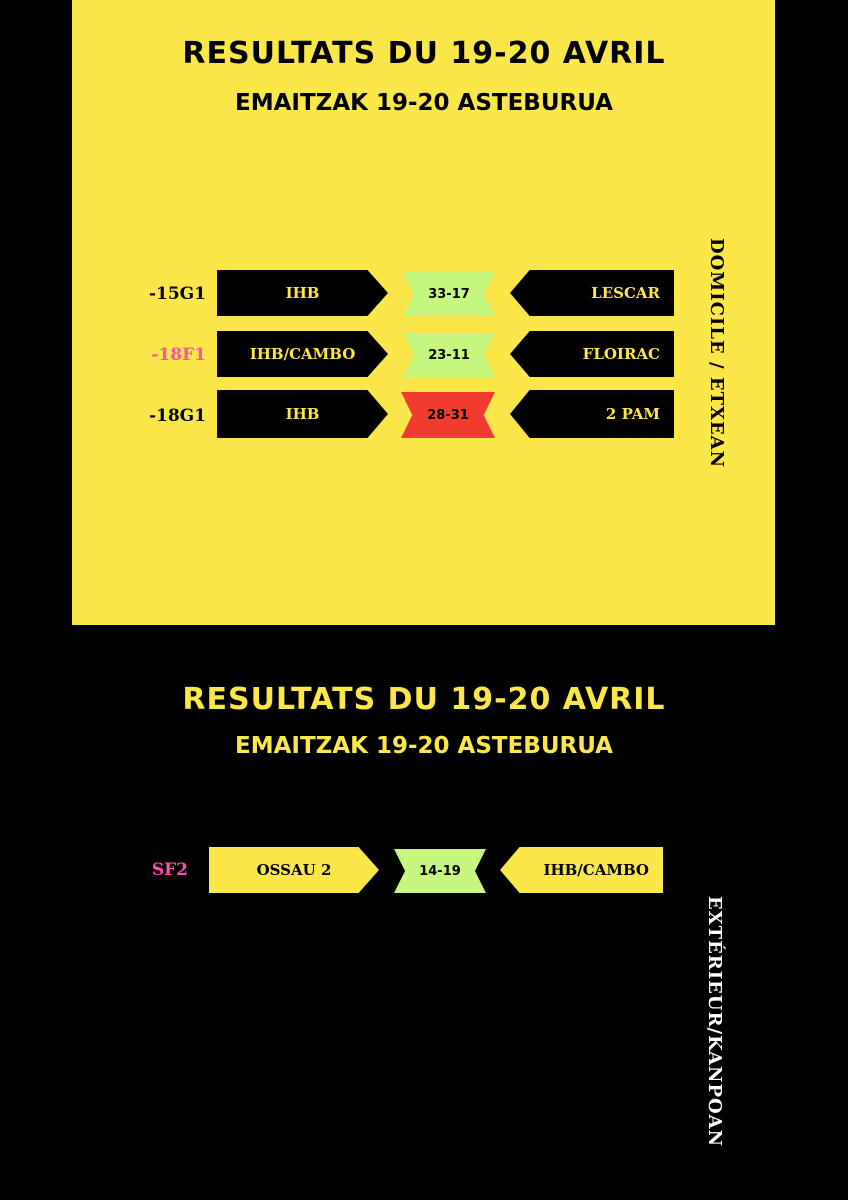 Image resolution: width=848 pixels, height=1200 pixels. Describe the element at coordinates (440, 871) in the screenshot. I see `score-badge: 14-19` at that location.